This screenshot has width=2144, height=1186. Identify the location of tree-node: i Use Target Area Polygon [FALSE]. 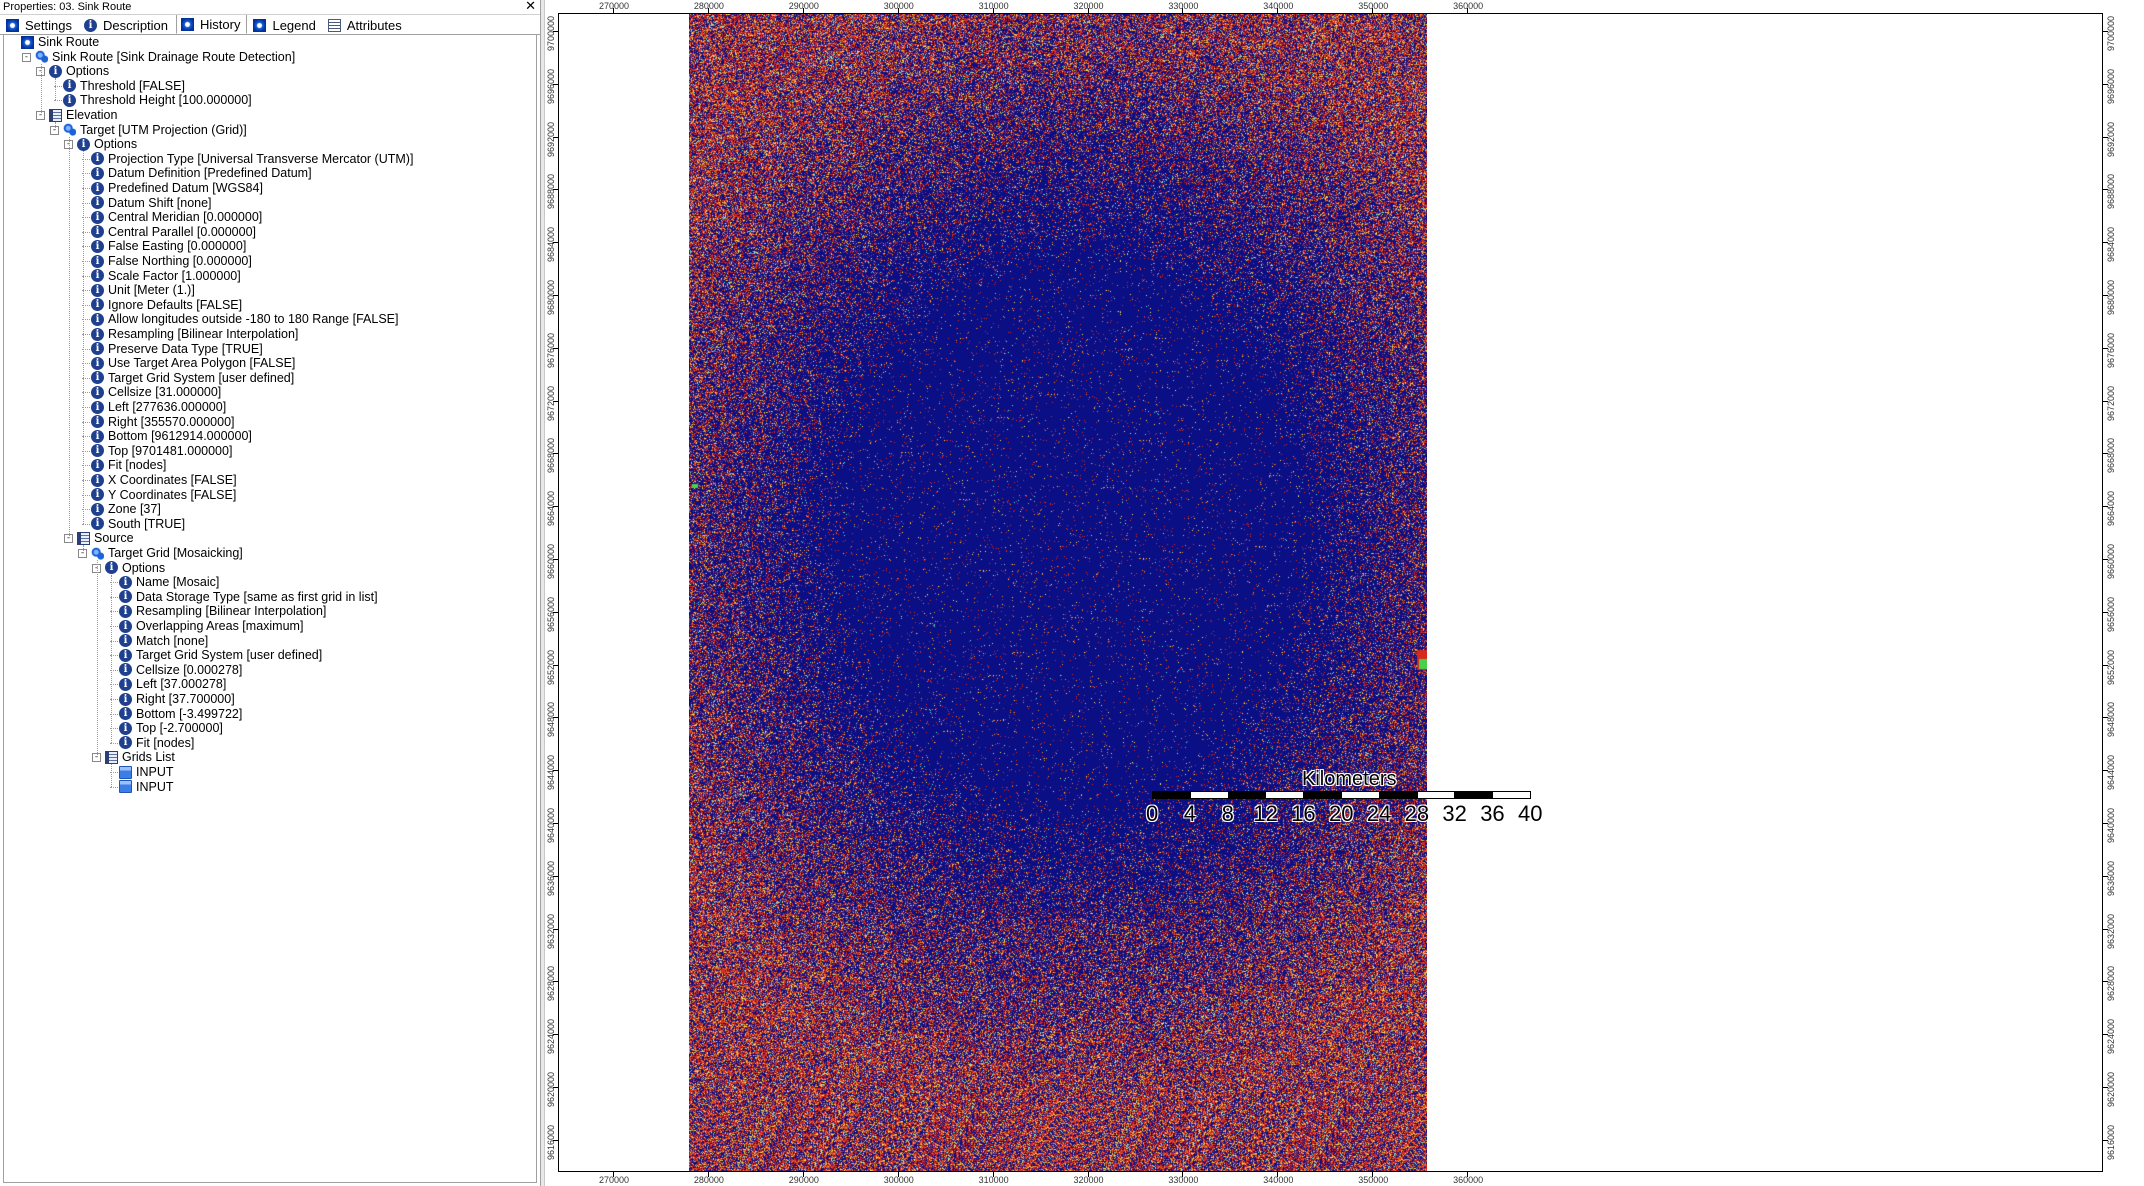
(193, 363).